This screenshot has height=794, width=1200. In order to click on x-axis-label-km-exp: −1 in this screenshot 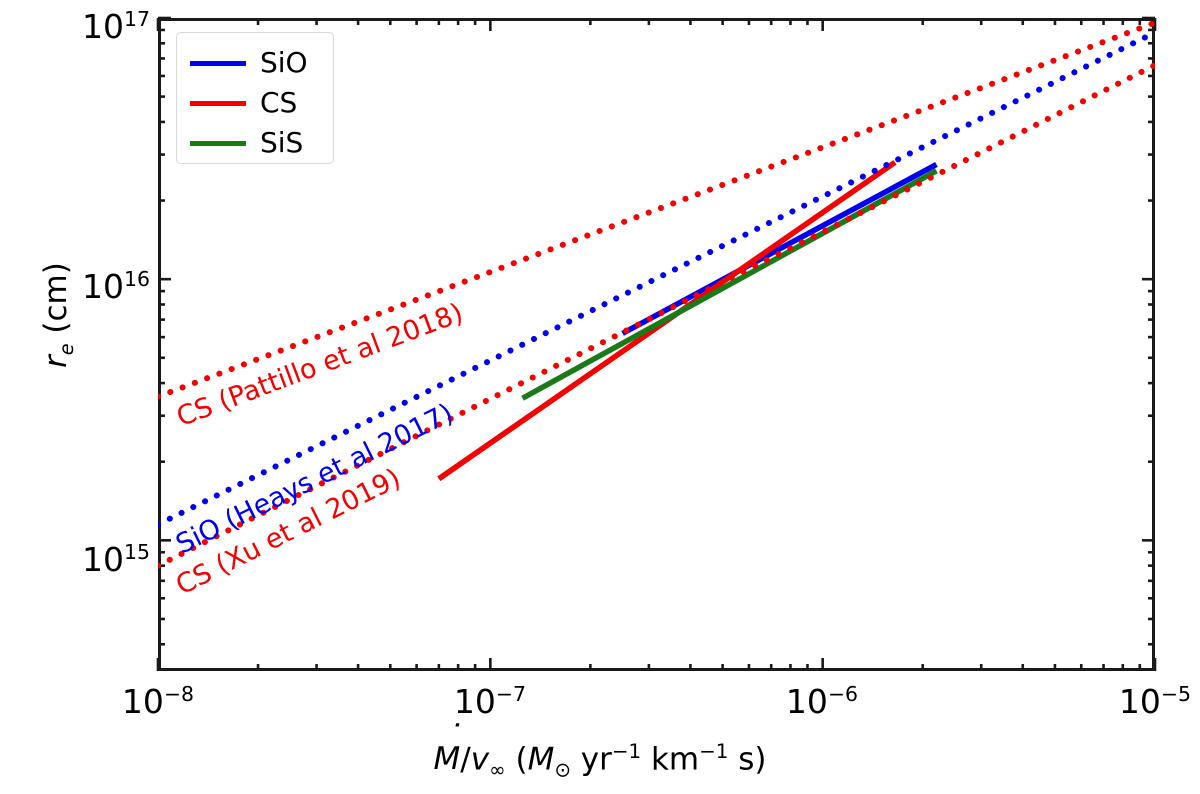, I will do `click(714, 751)`.